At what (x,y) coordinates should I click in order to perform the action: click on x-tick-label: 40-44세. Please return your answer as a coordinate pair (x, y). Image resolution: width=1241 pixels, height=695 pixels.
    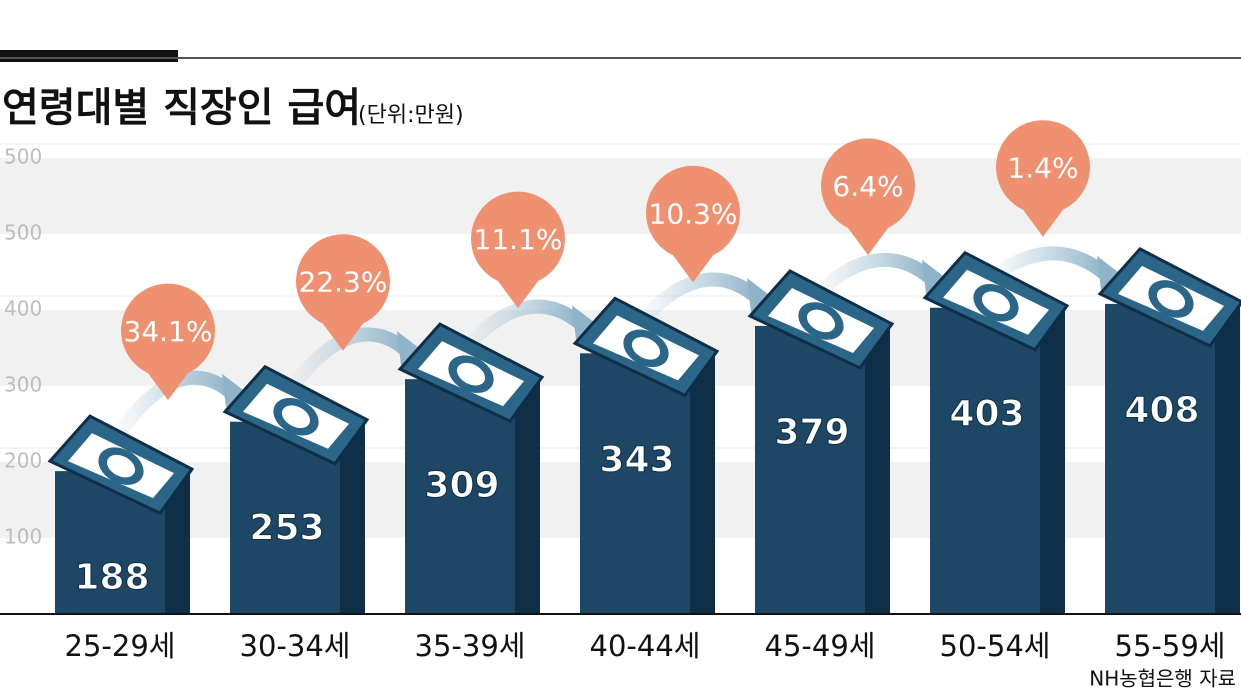
    Looking at the image, I should click on (645, 646).